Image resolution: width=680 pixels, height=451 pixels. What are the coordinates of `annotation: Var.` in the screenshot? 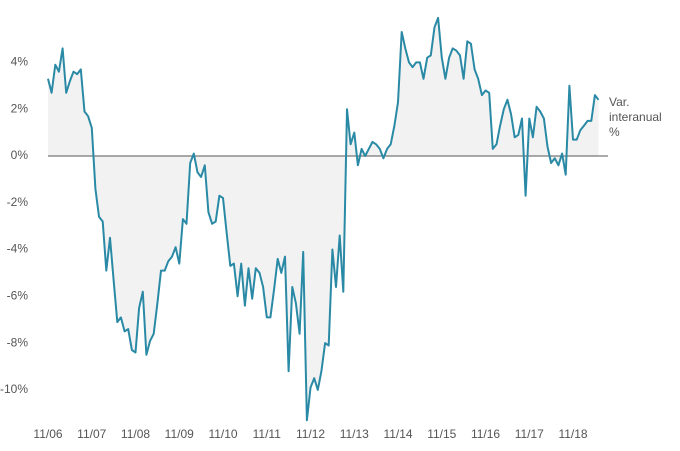 It's located at (619, 102).